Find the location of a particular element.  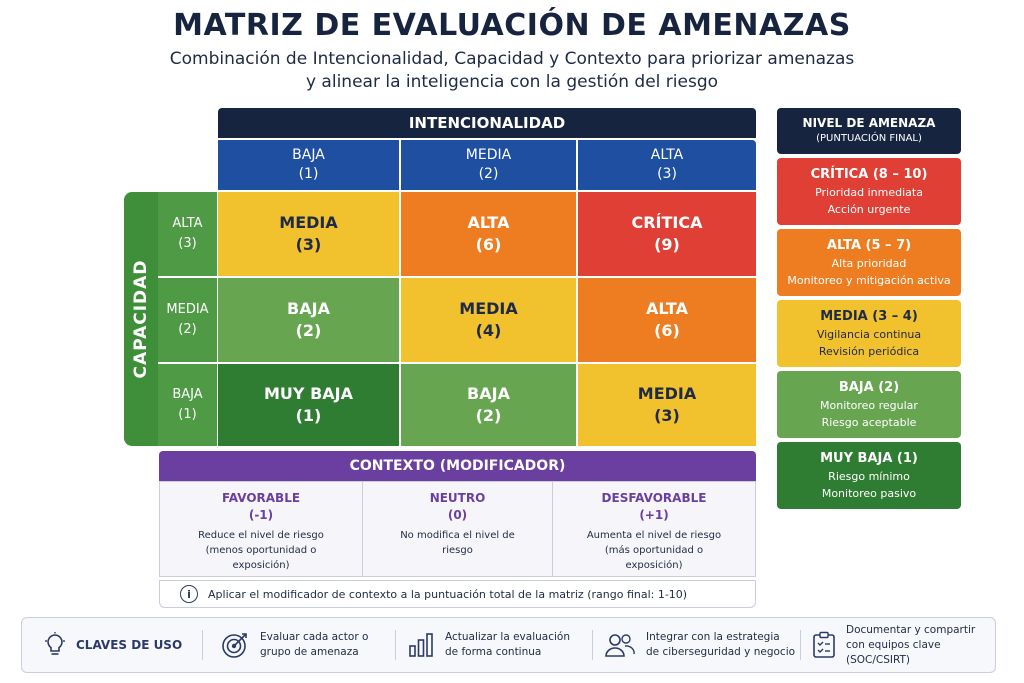

row-header-label: BAJA is located at coordinates (187, 394).